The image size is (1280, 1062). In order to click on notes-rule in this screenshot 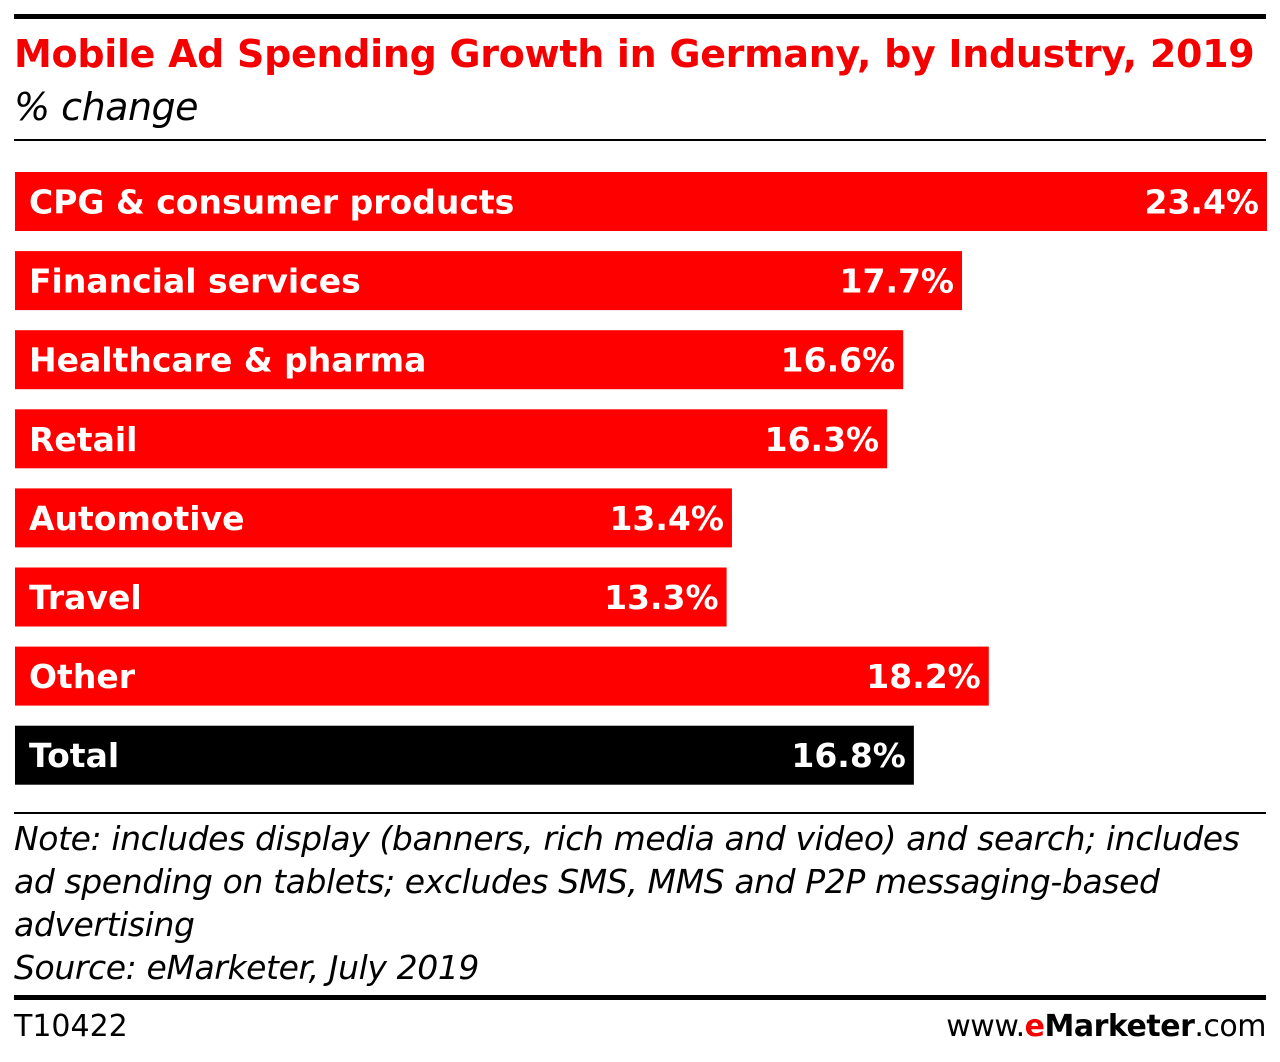, I will do `click(640, 813)`.